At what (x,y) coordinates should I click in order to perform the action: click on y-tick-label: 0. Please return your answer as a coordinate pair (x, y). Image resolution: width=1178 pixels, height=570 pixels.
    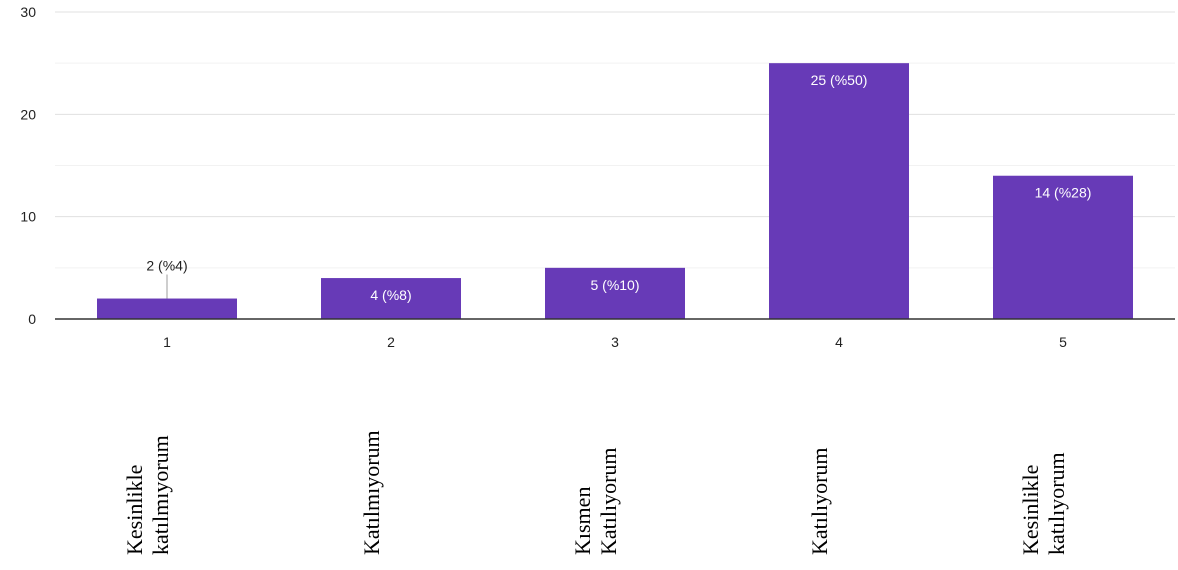
    Looking at the image, I should click on (32, 319).